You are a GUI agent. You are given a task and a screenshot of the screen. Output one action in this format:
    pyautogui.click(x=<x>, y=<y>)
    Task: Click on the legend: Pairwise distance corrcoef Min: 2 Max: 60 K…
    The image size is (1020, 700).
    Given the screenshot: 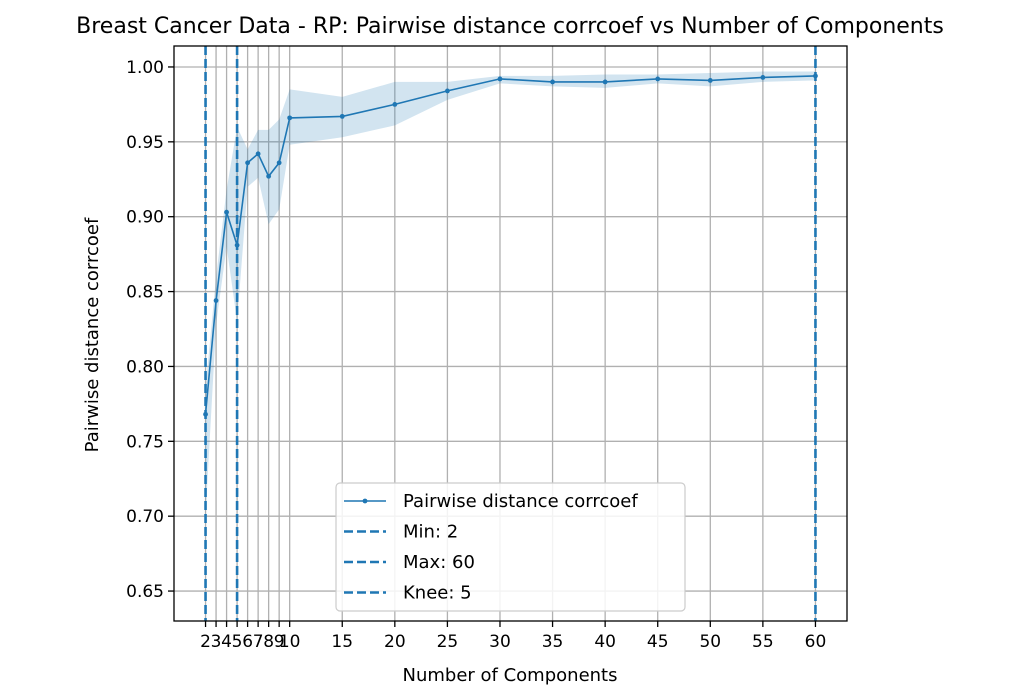 What is the action you would take?
    pyautogui.click(x=510, y=547)
    